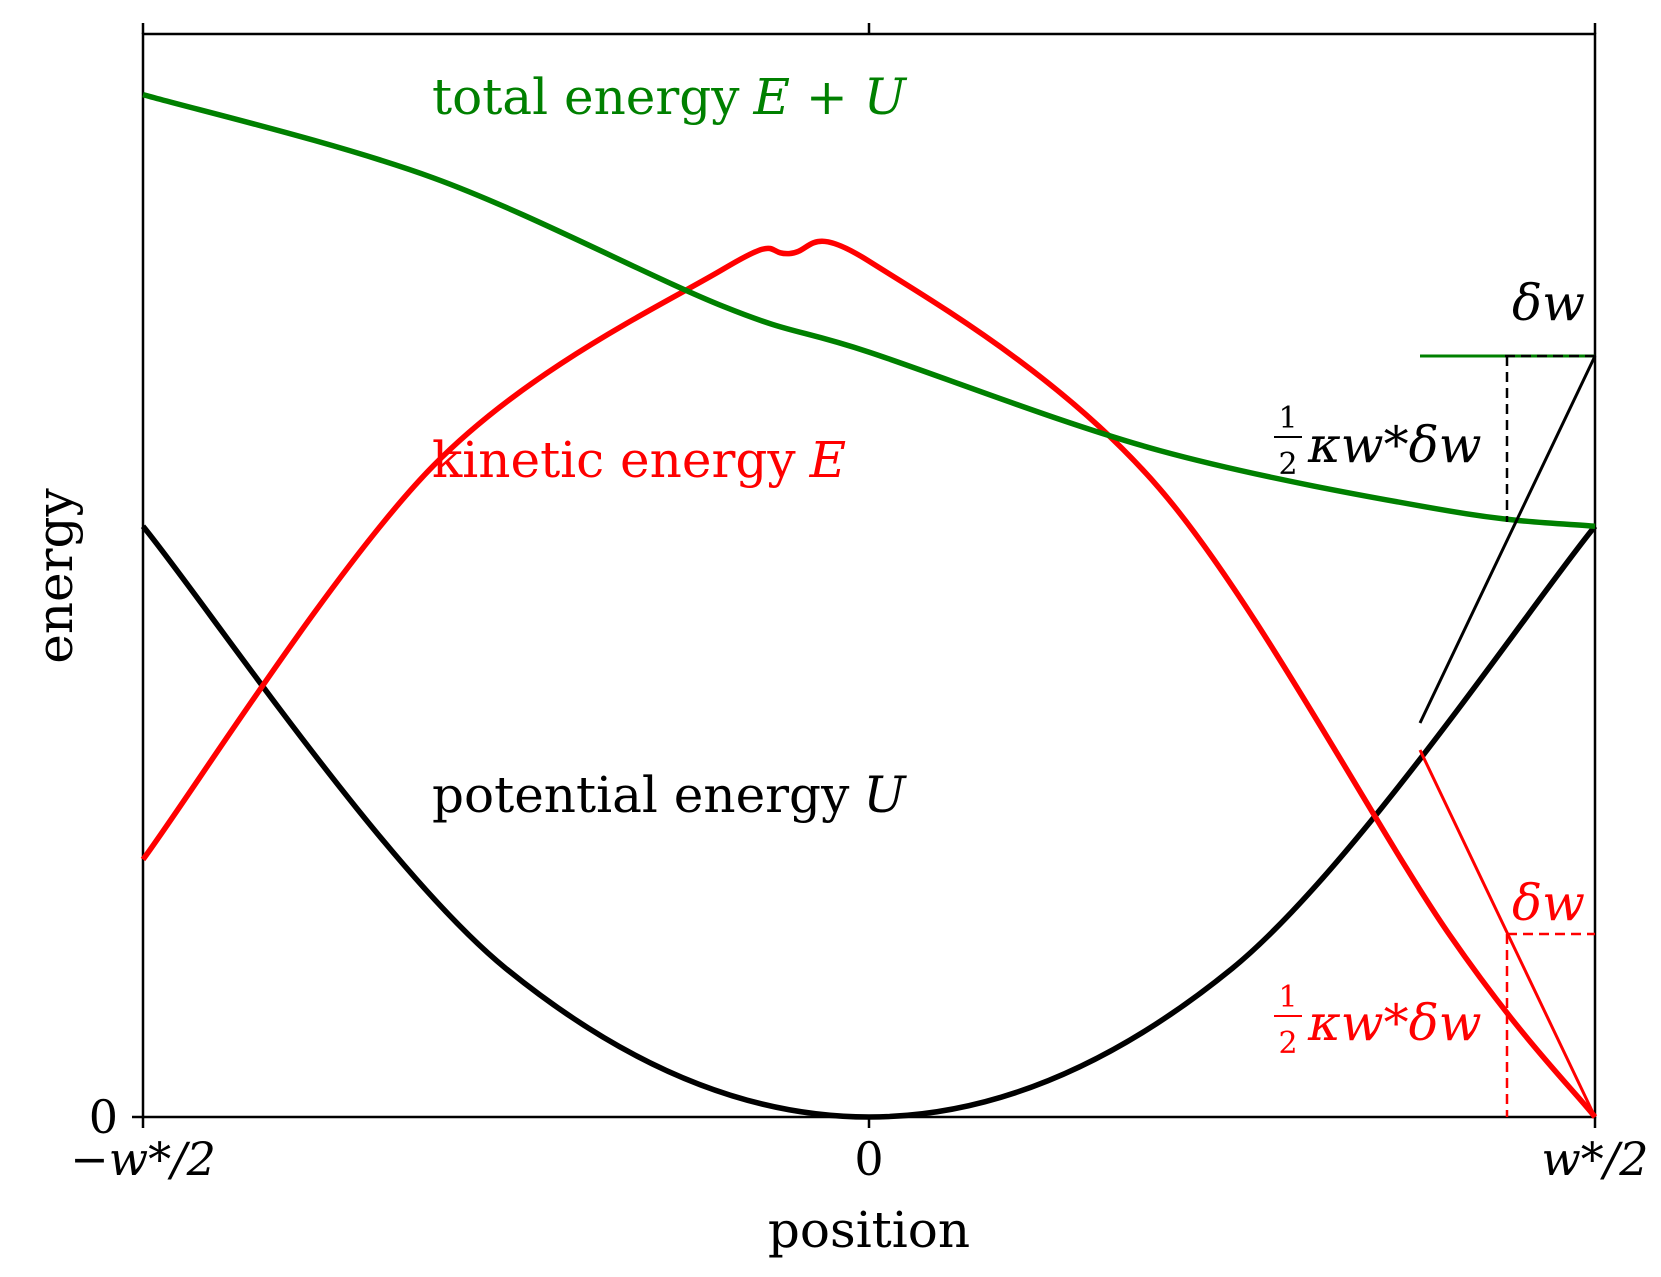  I want to click on half-kappa-annotation-kinetic: 1 2 κw*δw, so click(1378, 1020).